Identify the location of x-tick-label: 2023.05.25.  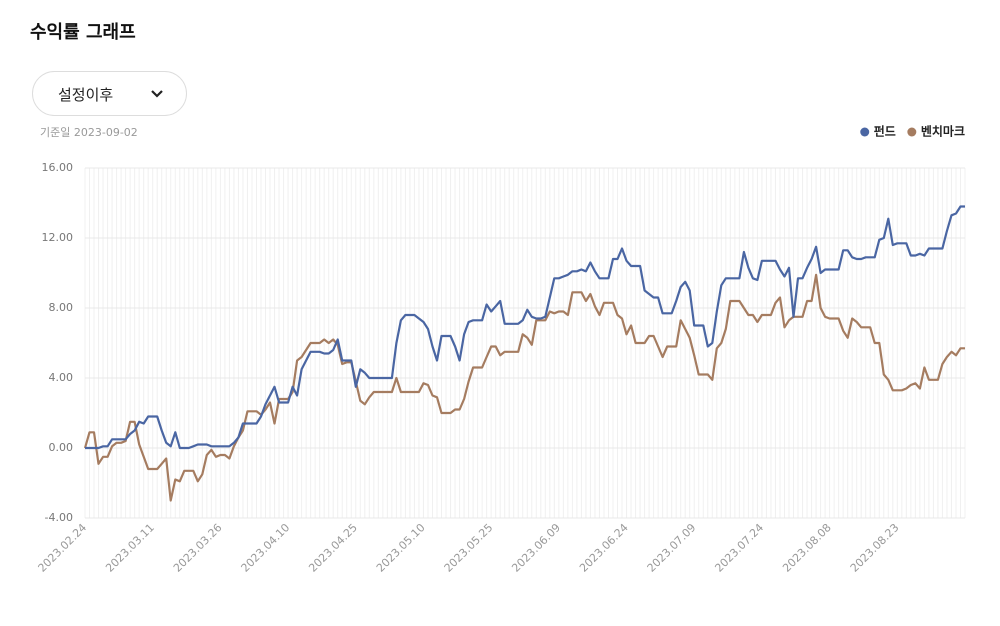
(469, 548).